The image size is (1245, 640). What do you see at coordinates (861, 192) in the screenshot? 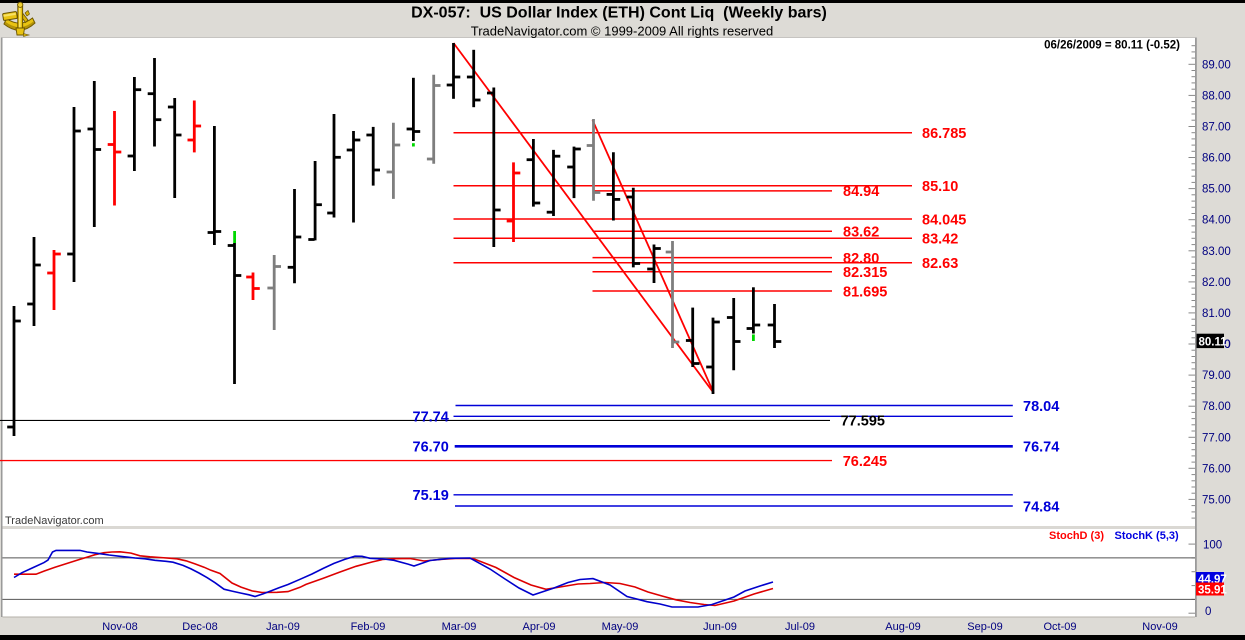
I see `svg-text: 84.94` at bounding box center [861, 192].